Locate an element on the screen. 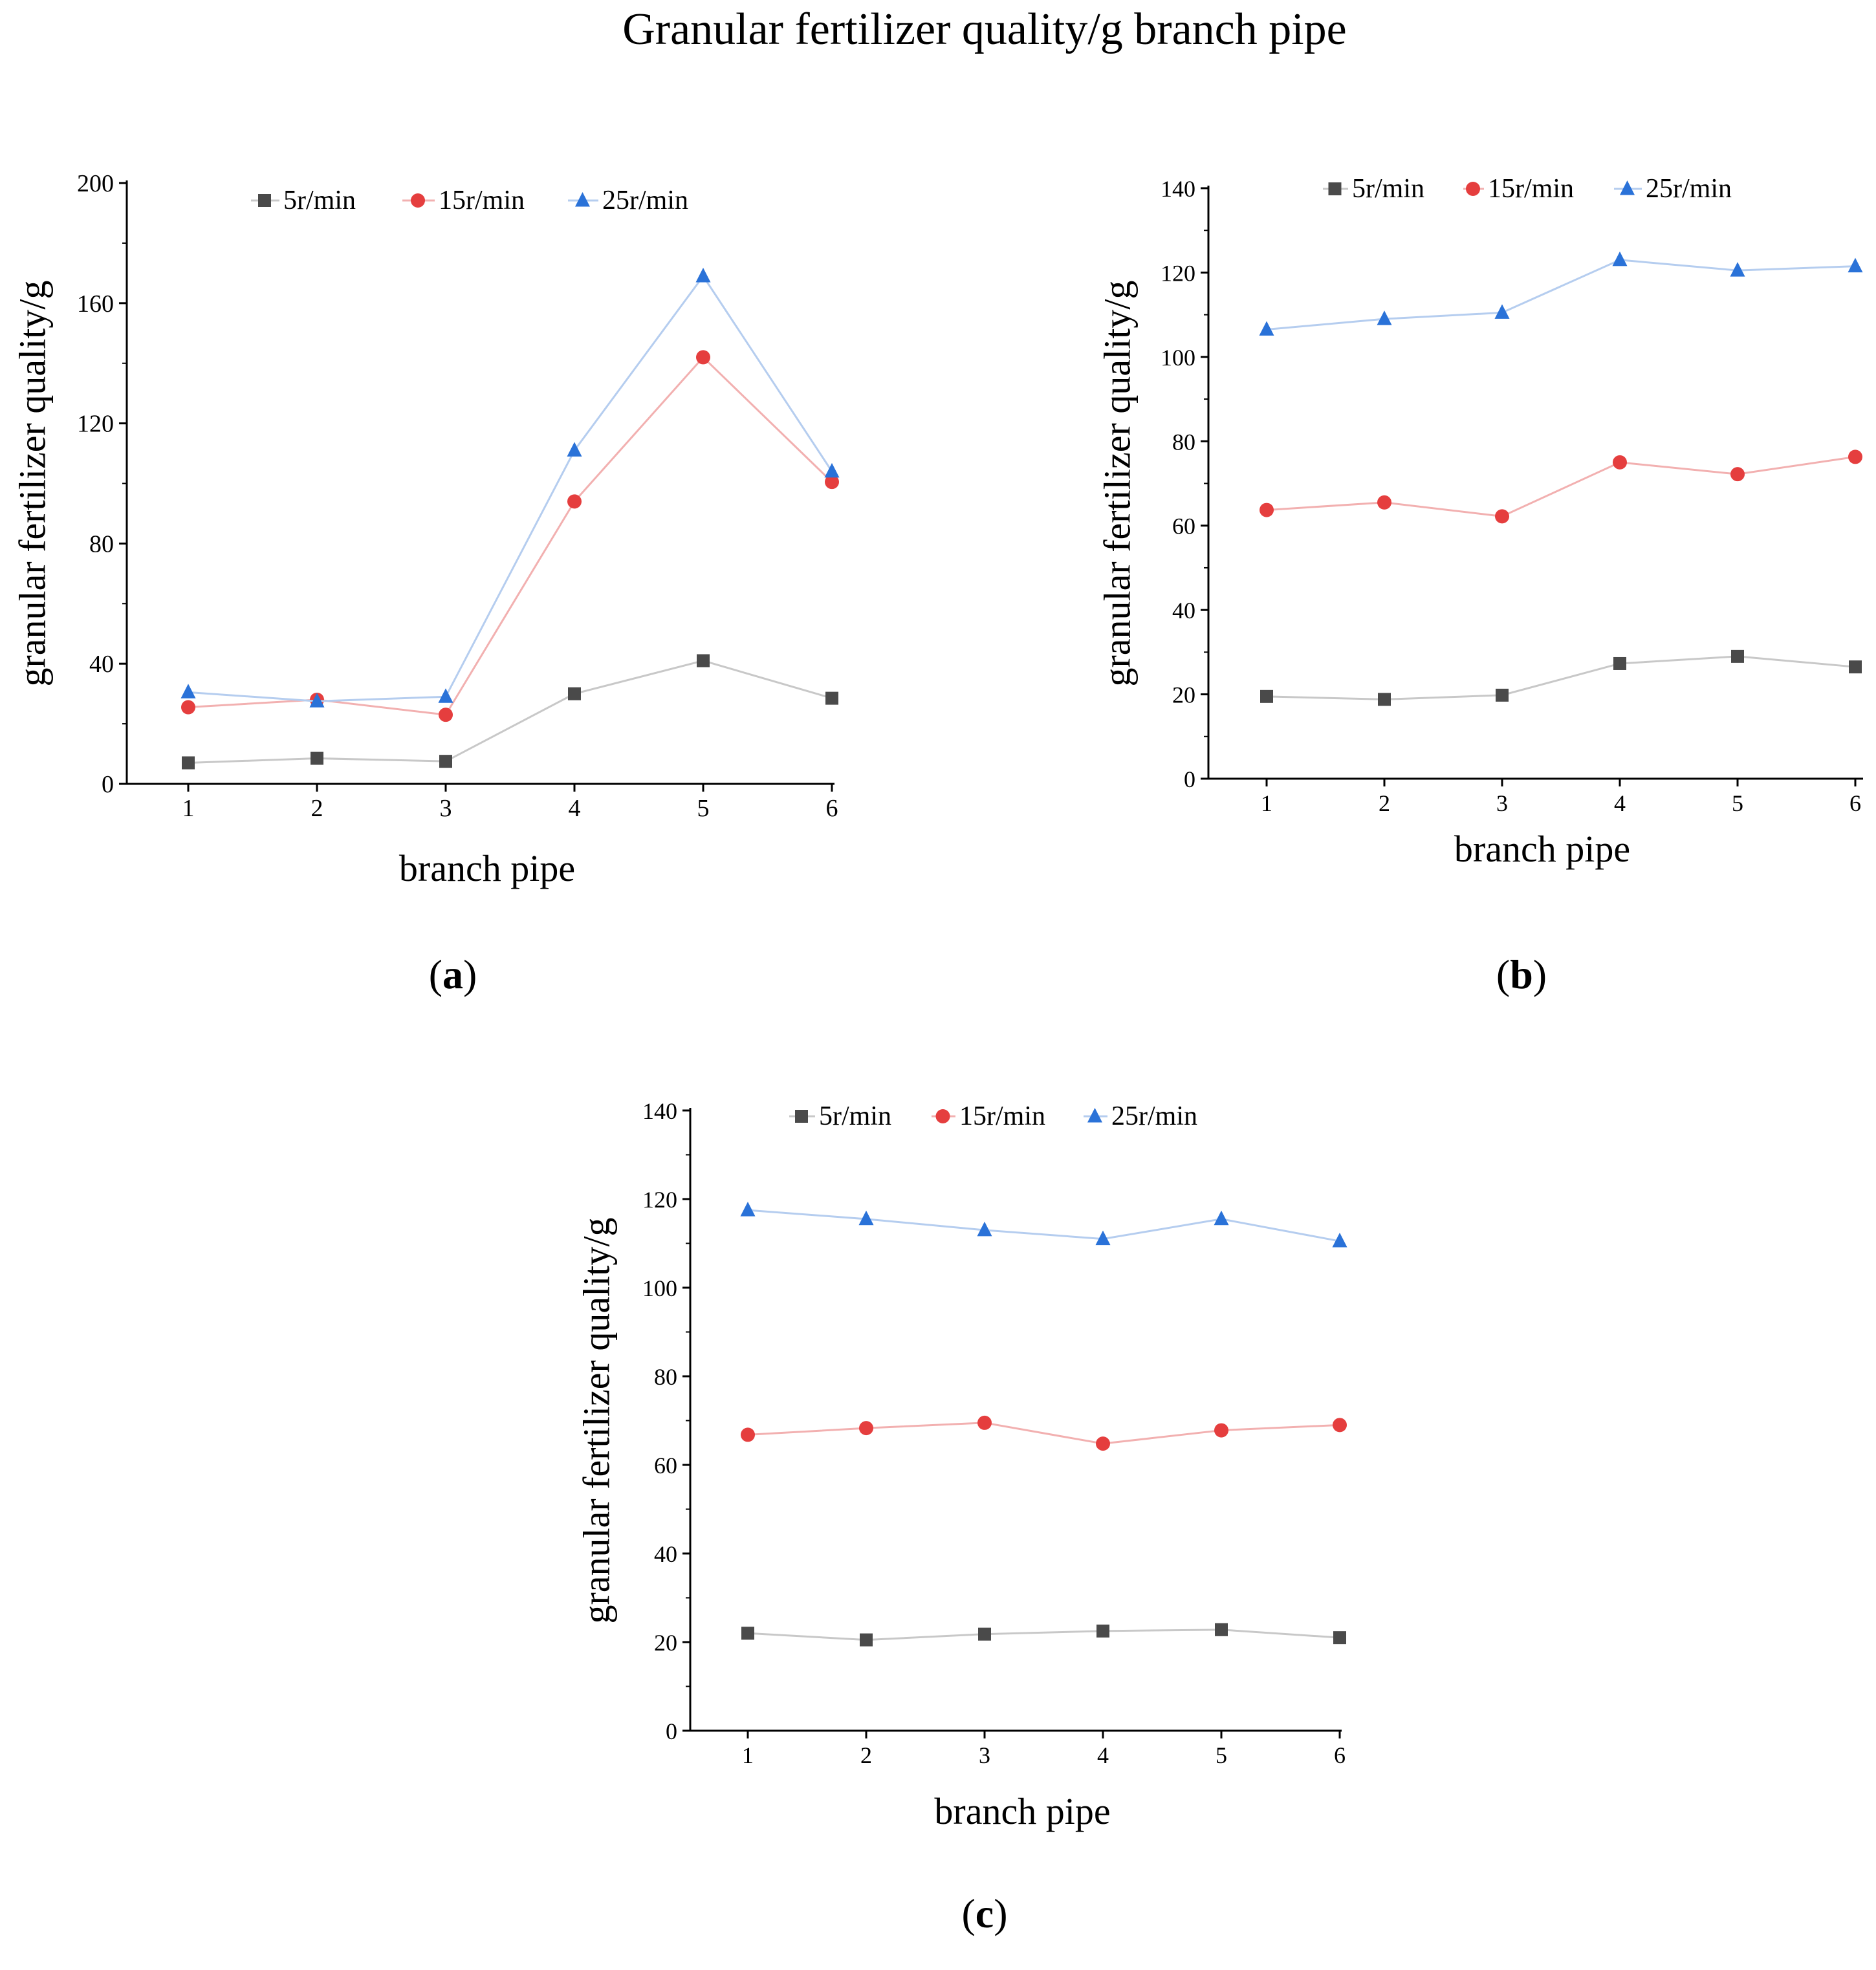 The height and width of the screenshot is (1970, 1876). panel-caption: (a) is located at coordinates (453, 974).